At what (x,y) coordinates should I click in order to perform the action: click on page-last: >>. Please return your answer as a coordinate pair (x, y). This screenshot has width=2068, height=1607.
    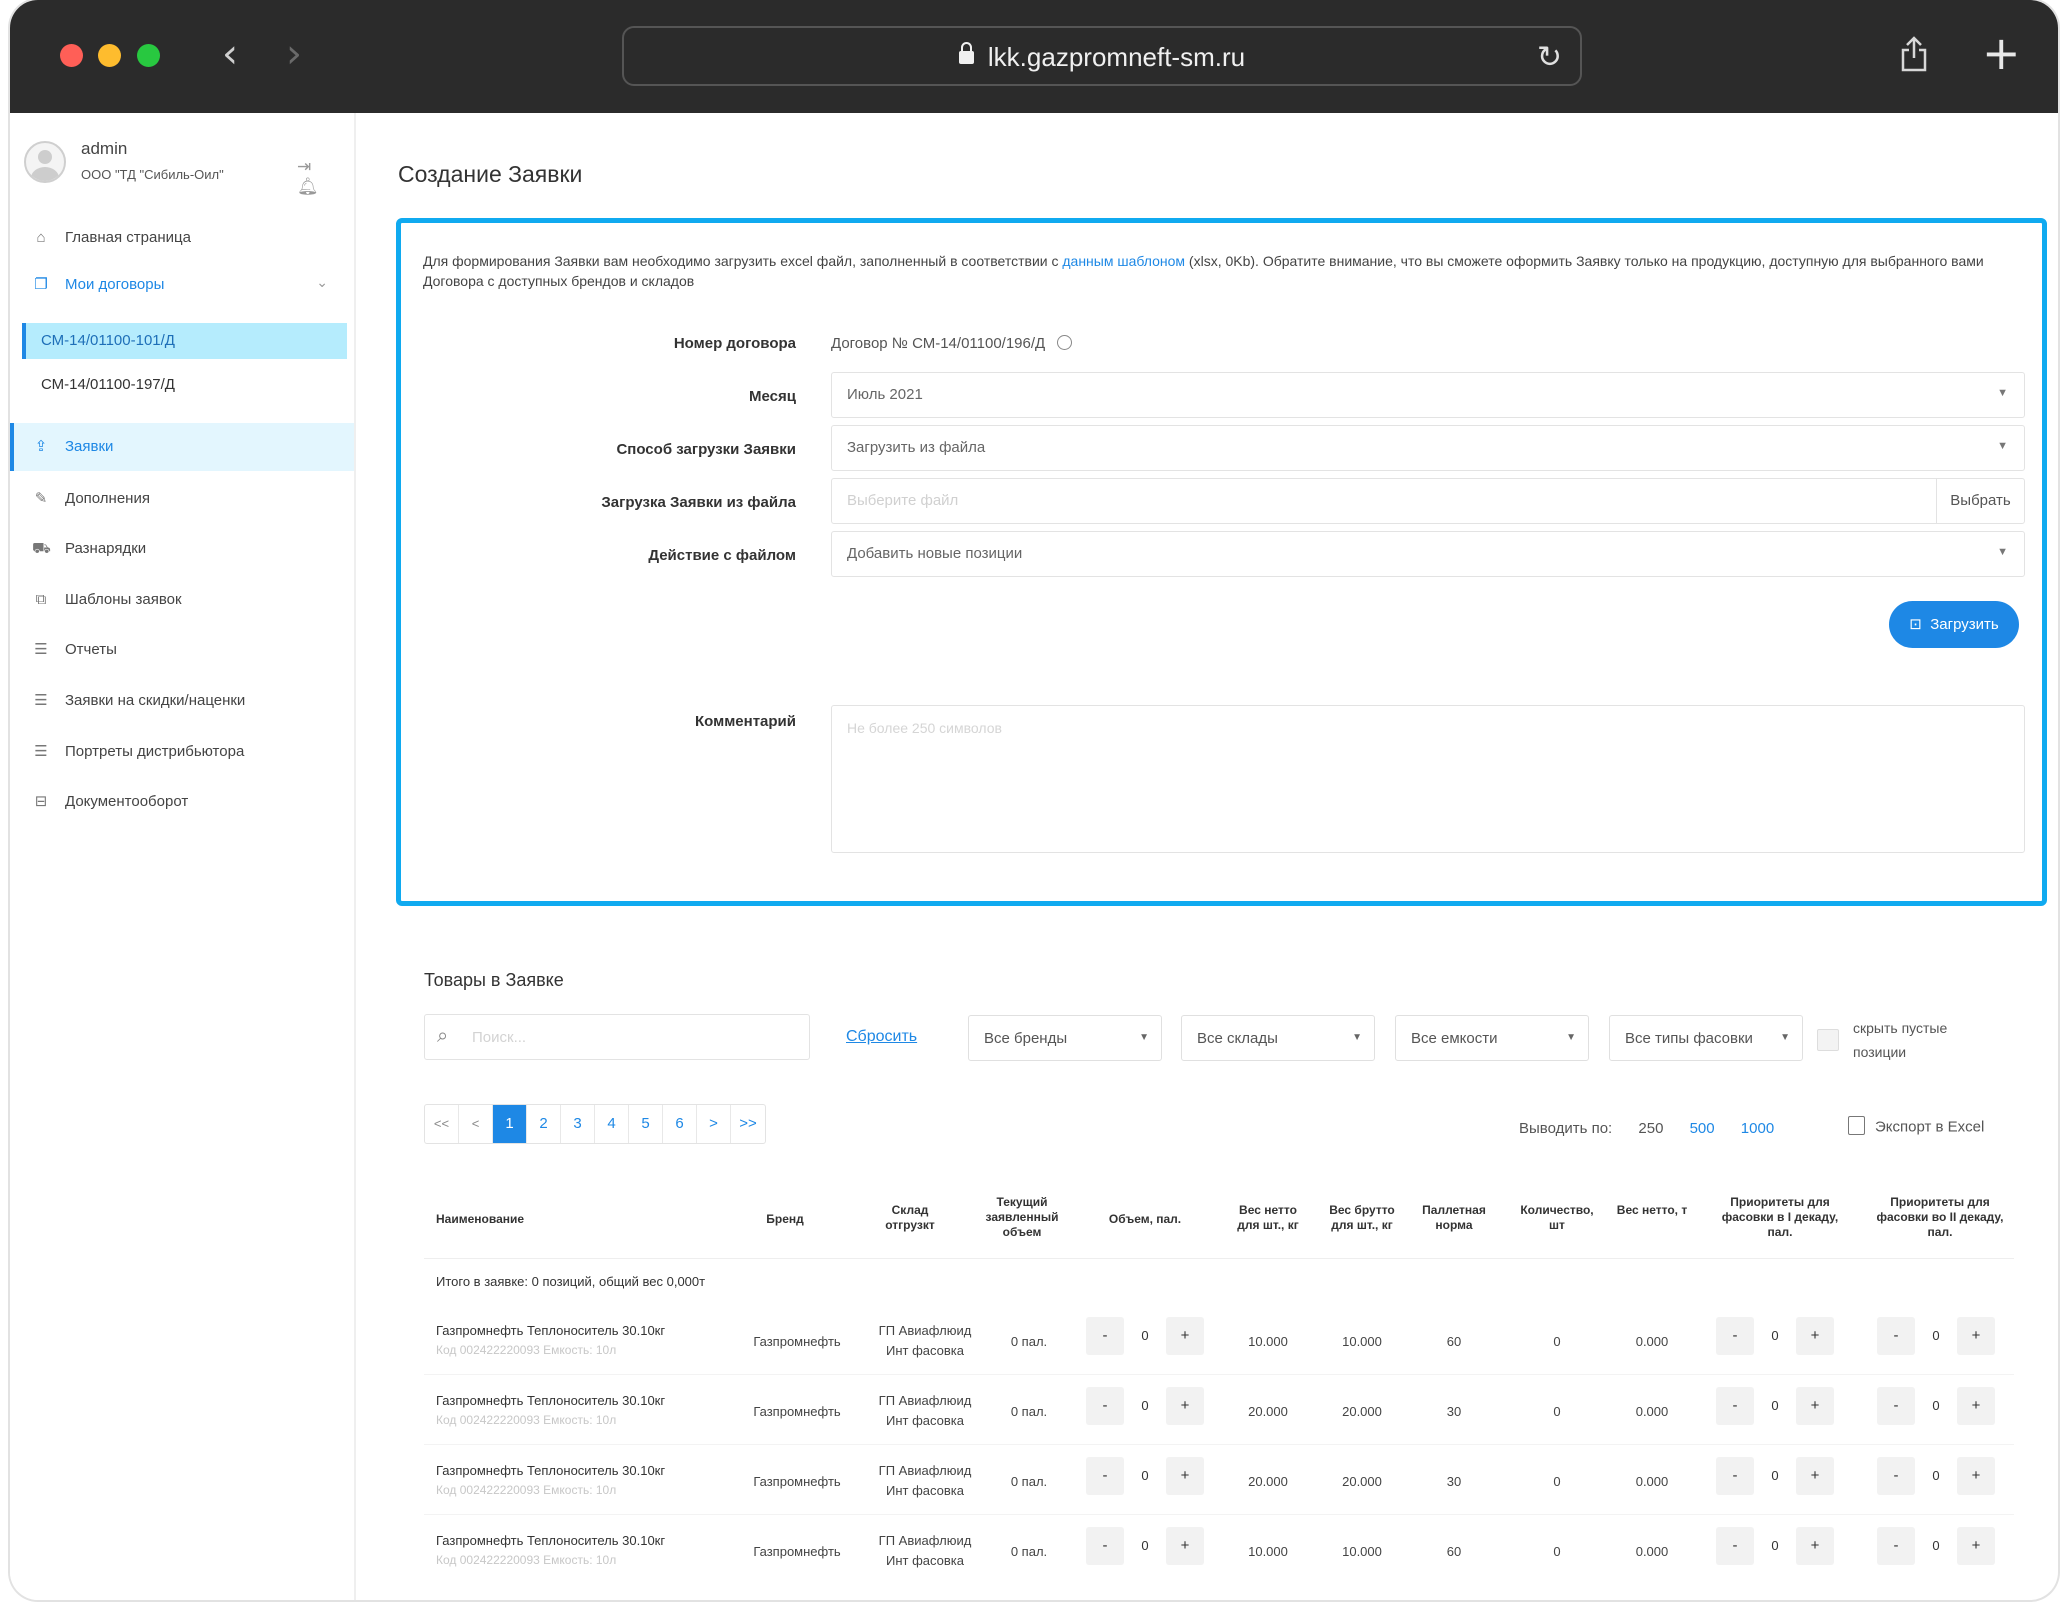
    Looking at the image, I should click on (748, 1123).